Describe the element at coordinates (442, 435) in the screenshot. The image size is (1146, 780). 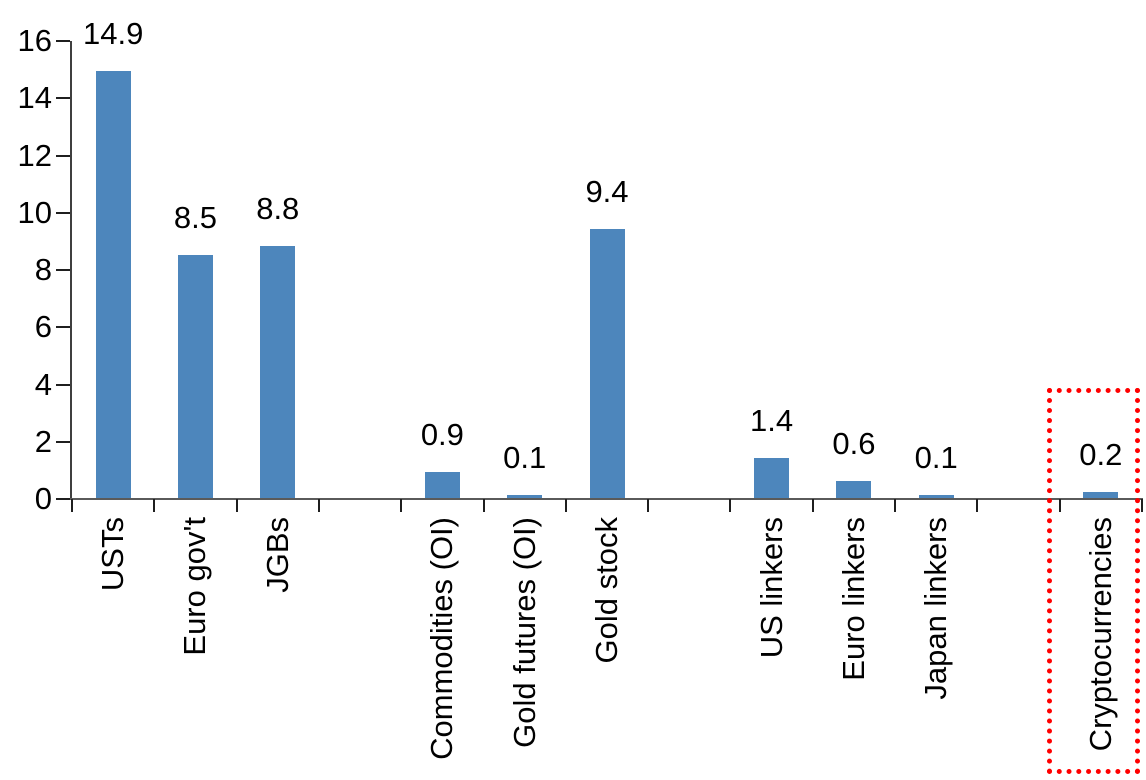
I see `bar-value-label: 0.9` at that location.